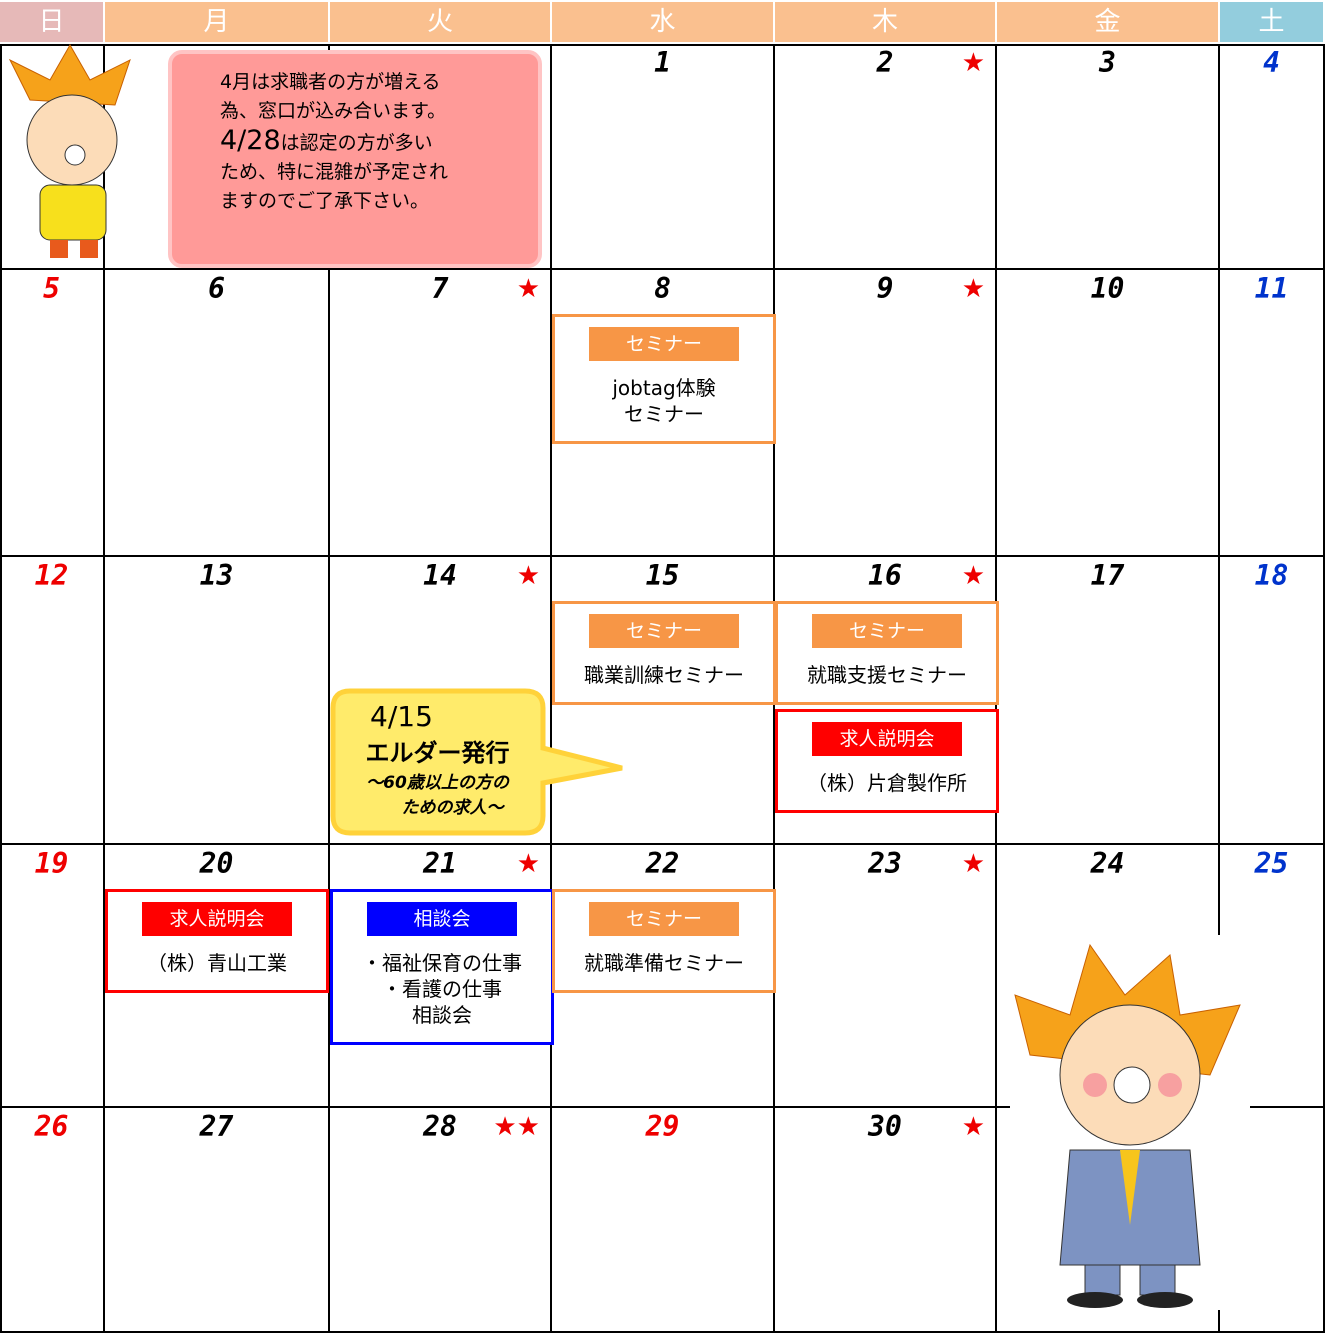 This screenshot has height=1333, width=1325. What do you see at coordinates (662, 1126) in the screenshot?
I see `day-number: 29` at bounding box center [662, 1126].